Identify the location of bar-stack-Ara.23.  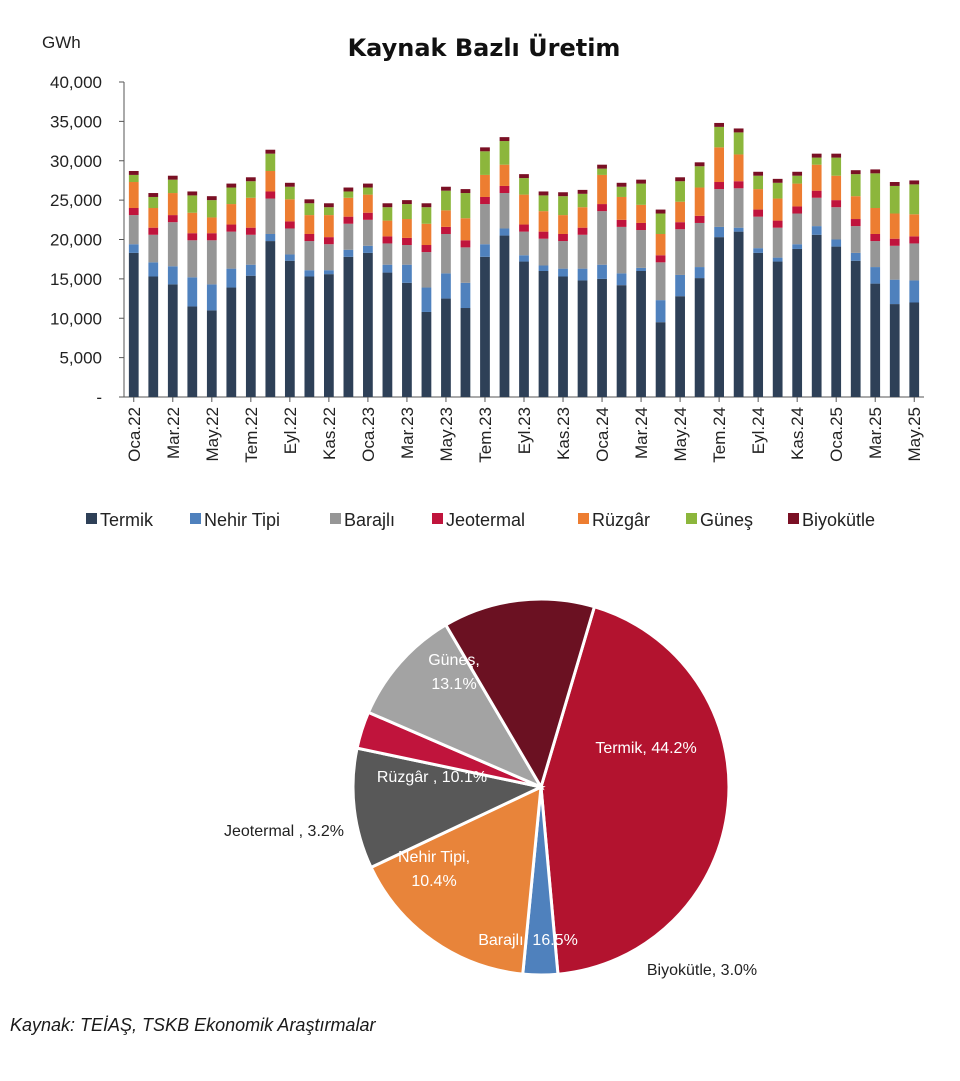
(582, 293).